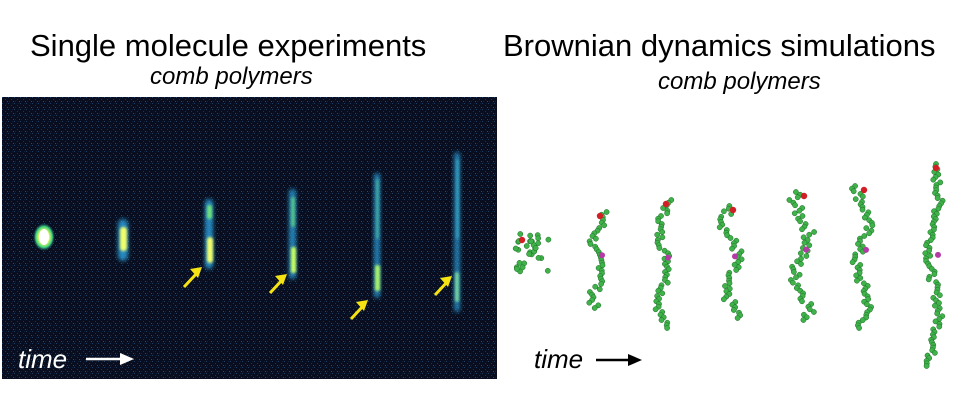 Image resolution: width=973 pixels, height=413 pixels. Describe the element at coordinates (559, 359) in the screenshot. I see `right-time-label: time` at that location.